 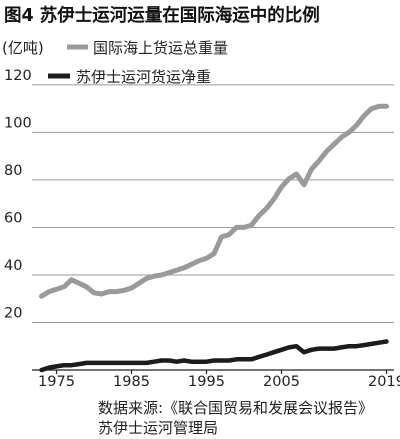 What do you see at coordinates (235, 408) in the screenshot?
I see `source-line-1: 数据来源:《联合国贸易和发展会议报告》` at bounding box center [235, 408].